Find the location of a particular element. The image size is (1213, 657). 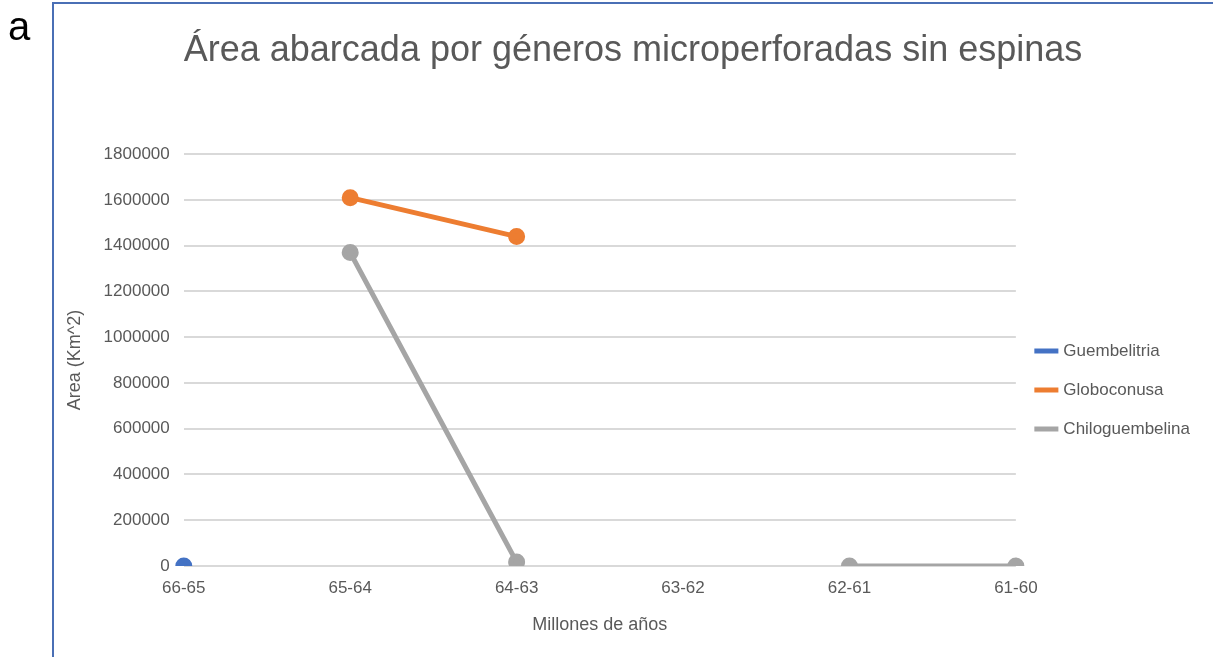

legend-label: Globoconusa is located at coordinates (1114, 389).